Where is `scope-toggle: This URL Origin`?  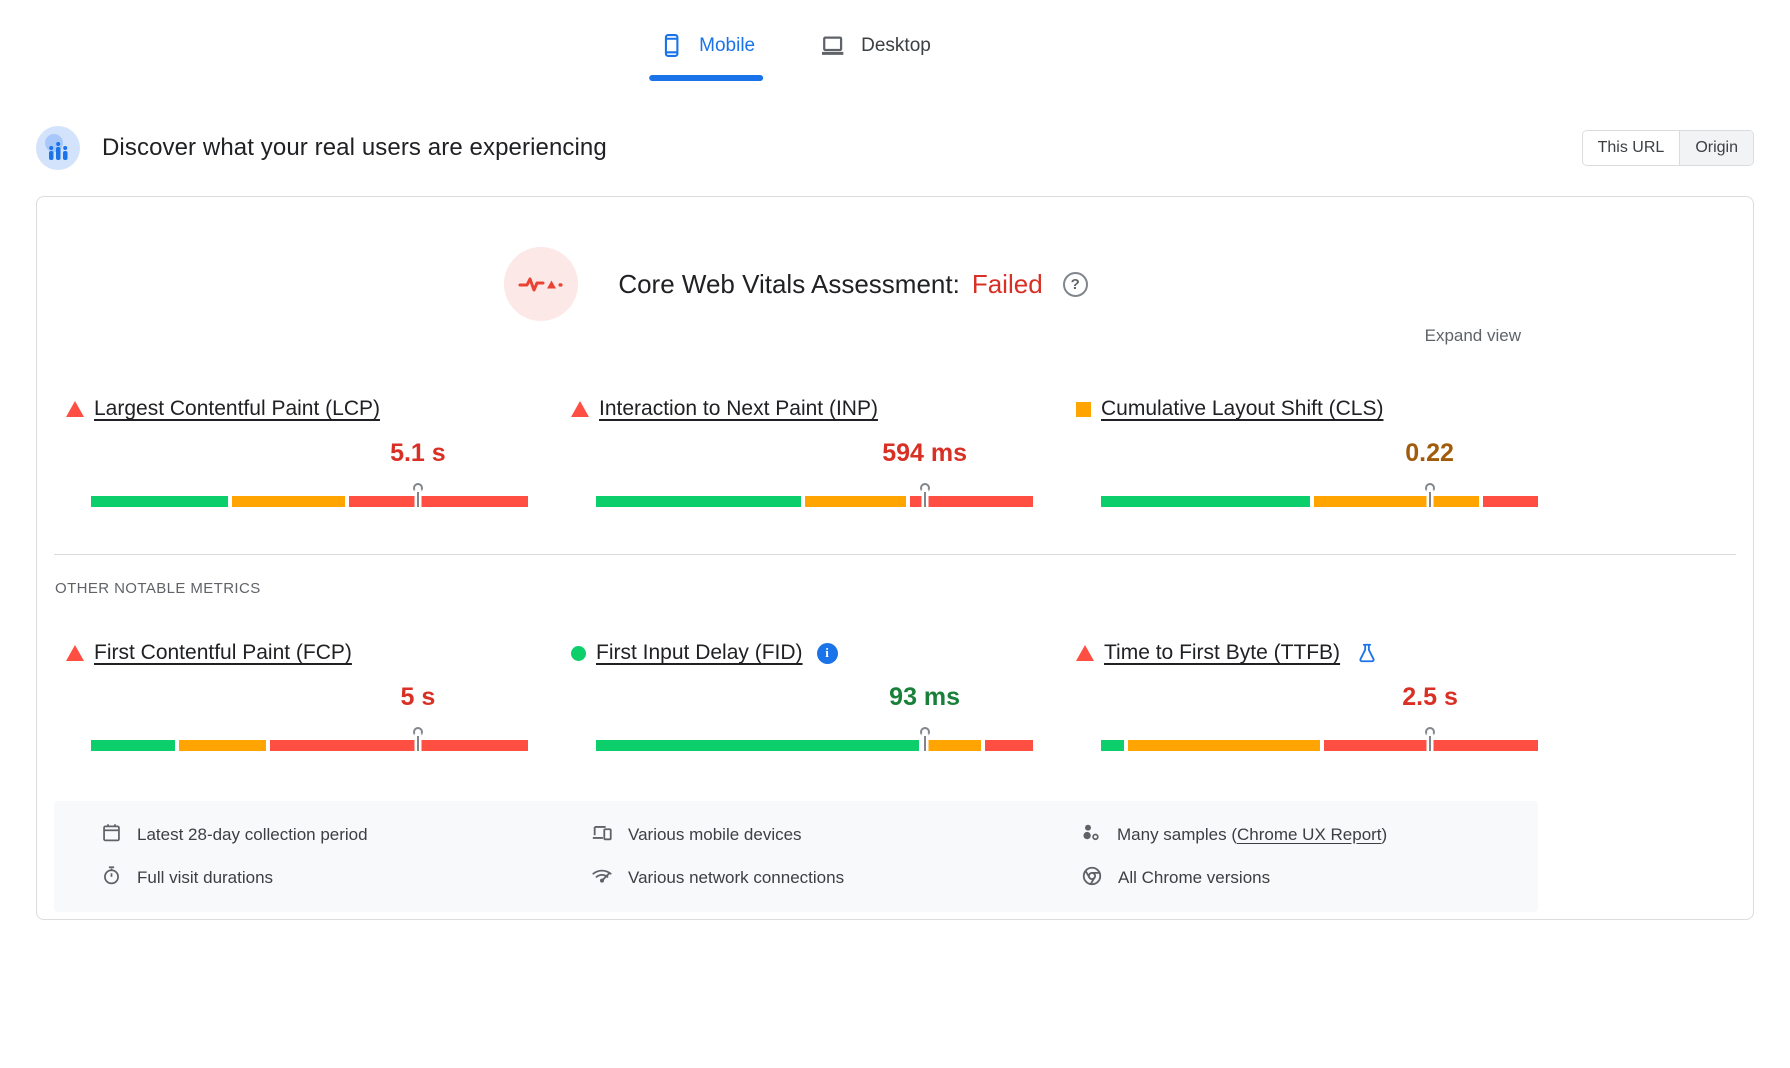 scope-toggle: This URL Origin is located at coordinates (1667, 148).